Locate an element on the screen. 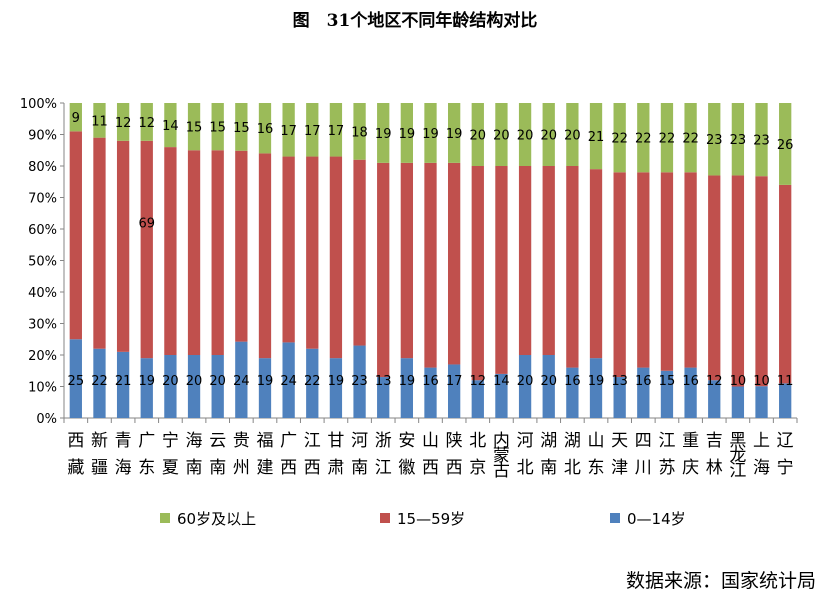  legend-swatch is located at coordinates (615, 518).